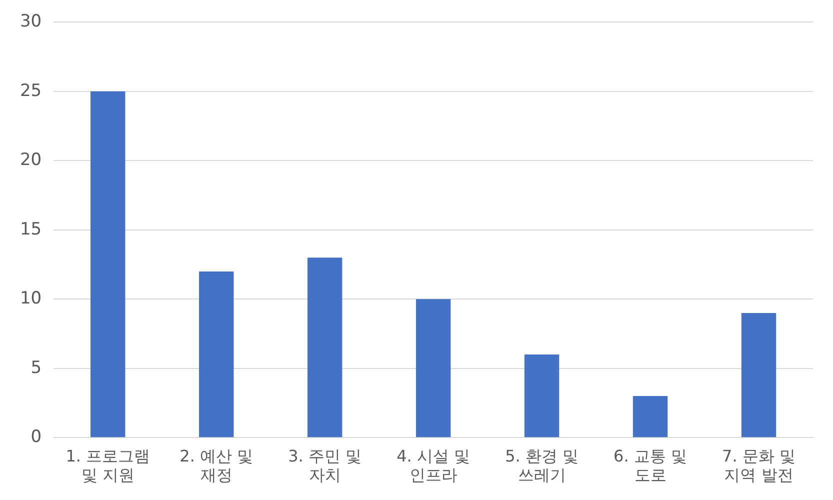 The image size is (833, 500). What do you see at coordinates (31, 229) in the screenshot?
I see `y-tick-label: 15` at bounding box center [31, 229].